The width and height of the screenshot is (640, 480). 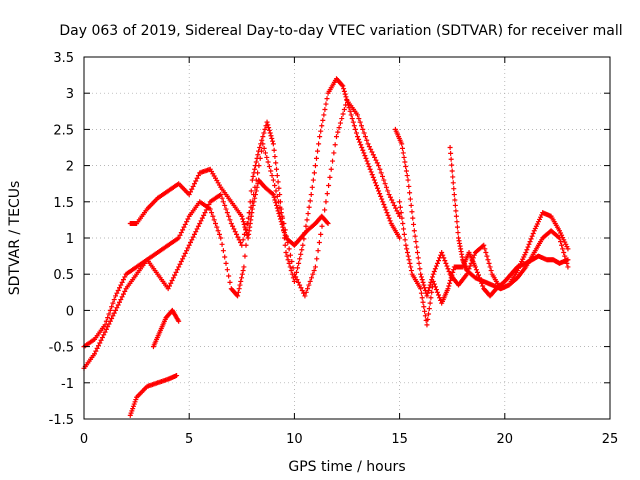 I want to click on series-arc-c, so click(x=229, y=207).